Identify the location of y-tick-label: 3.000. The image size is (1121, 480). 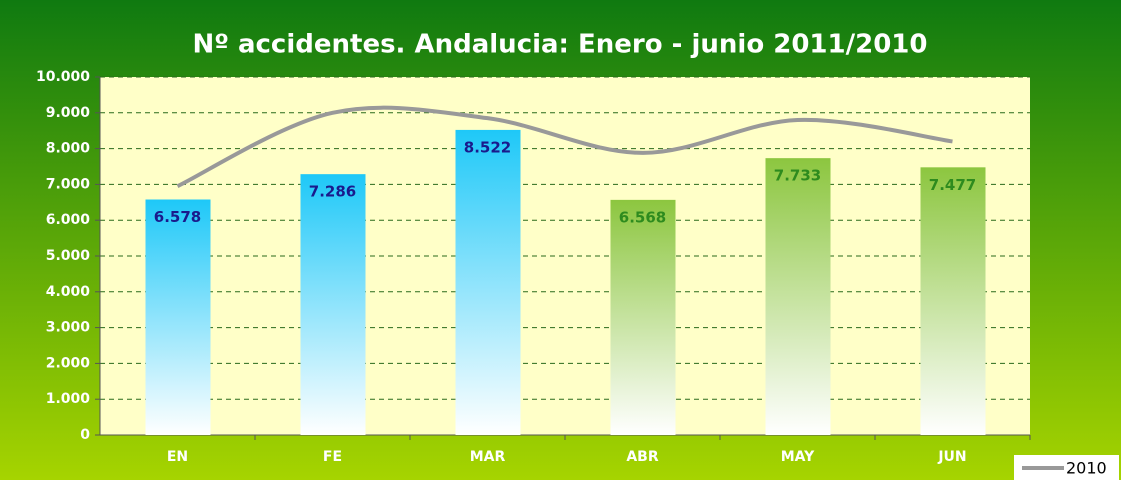
(68, 328).